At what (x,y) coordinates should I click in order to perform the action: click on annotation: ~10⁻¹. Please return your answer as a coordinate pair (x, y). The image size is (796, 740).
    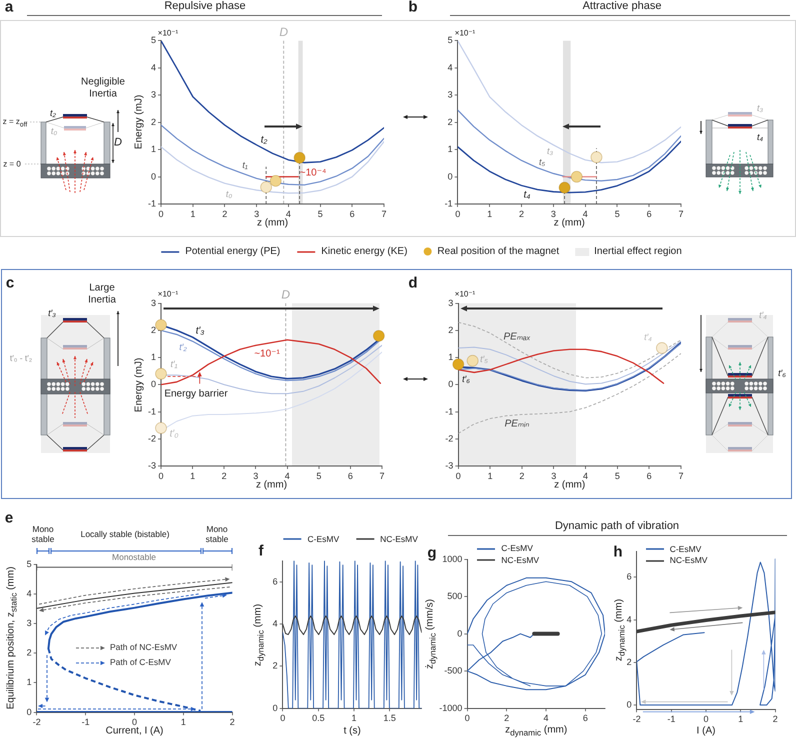
    Looking at the image, I should click on (267, 354).